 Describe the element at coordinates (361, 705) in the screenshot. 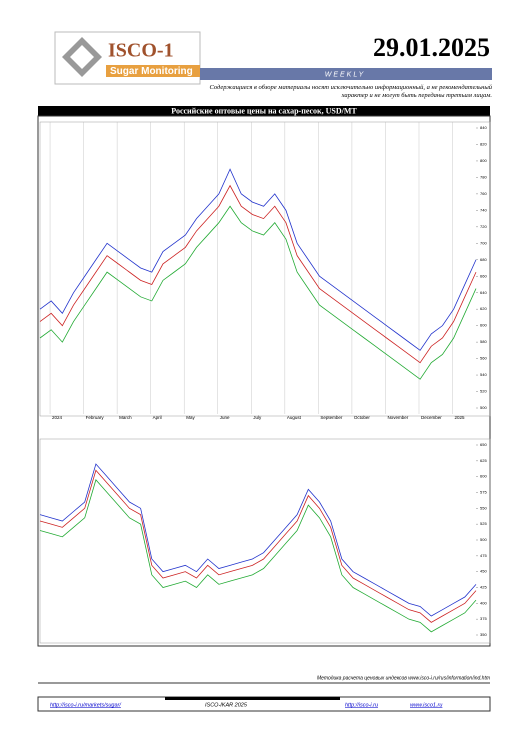

I see `link: http://isco-i.ru` at that location.